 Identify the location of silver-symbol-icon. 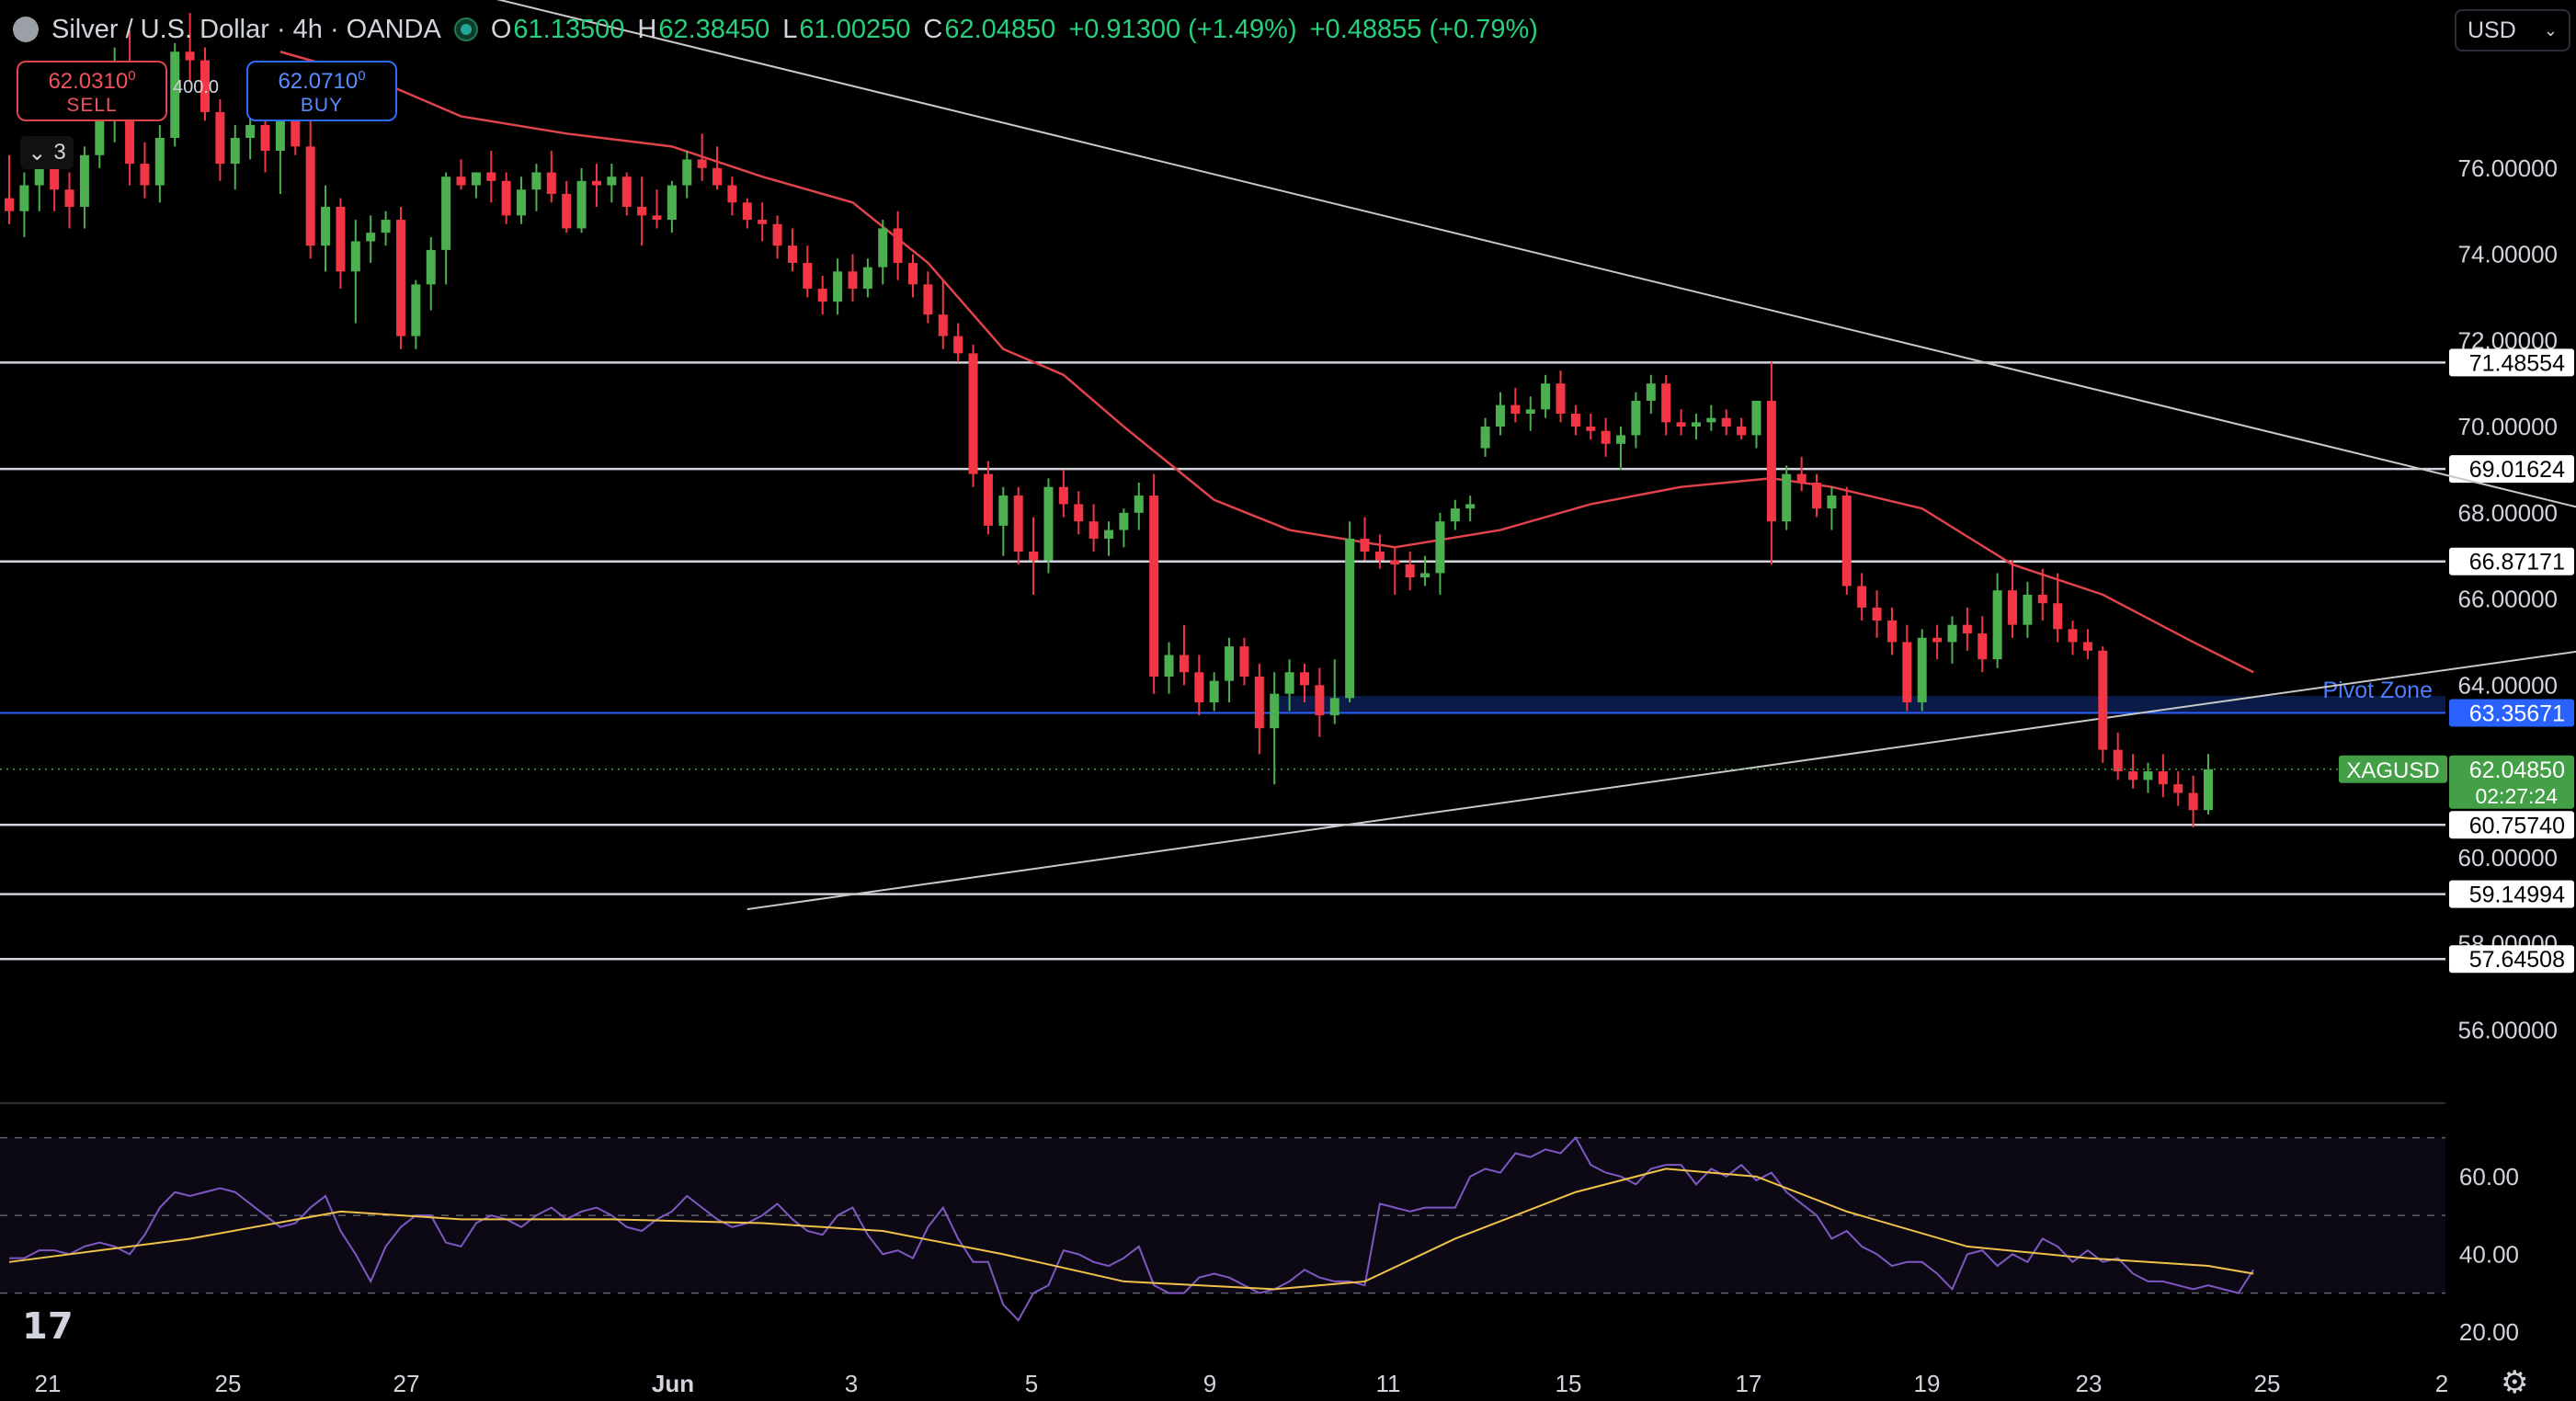
(26, 30).